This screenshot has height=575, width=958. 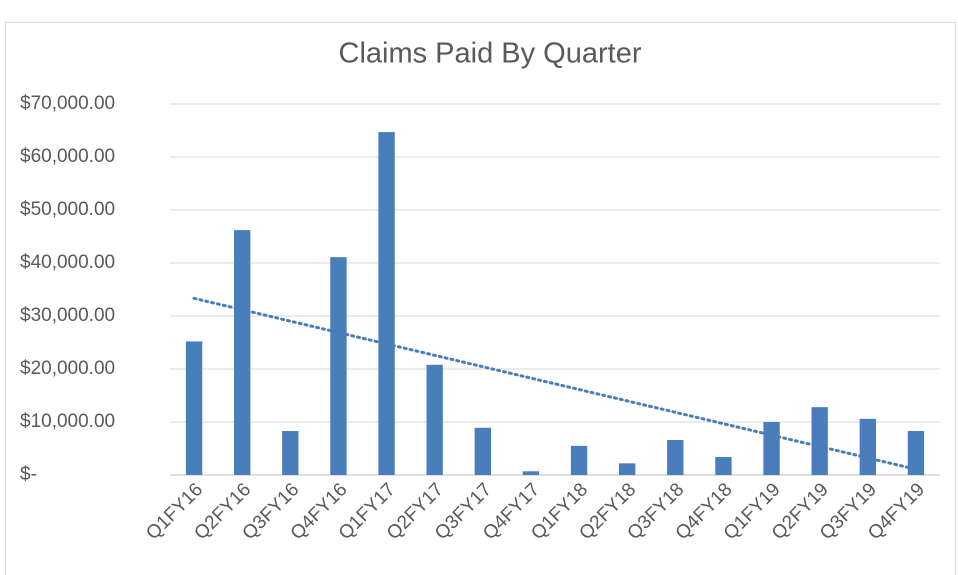 I want to click on y-tick-label: $50,000.00, so click(x=67, y=209).